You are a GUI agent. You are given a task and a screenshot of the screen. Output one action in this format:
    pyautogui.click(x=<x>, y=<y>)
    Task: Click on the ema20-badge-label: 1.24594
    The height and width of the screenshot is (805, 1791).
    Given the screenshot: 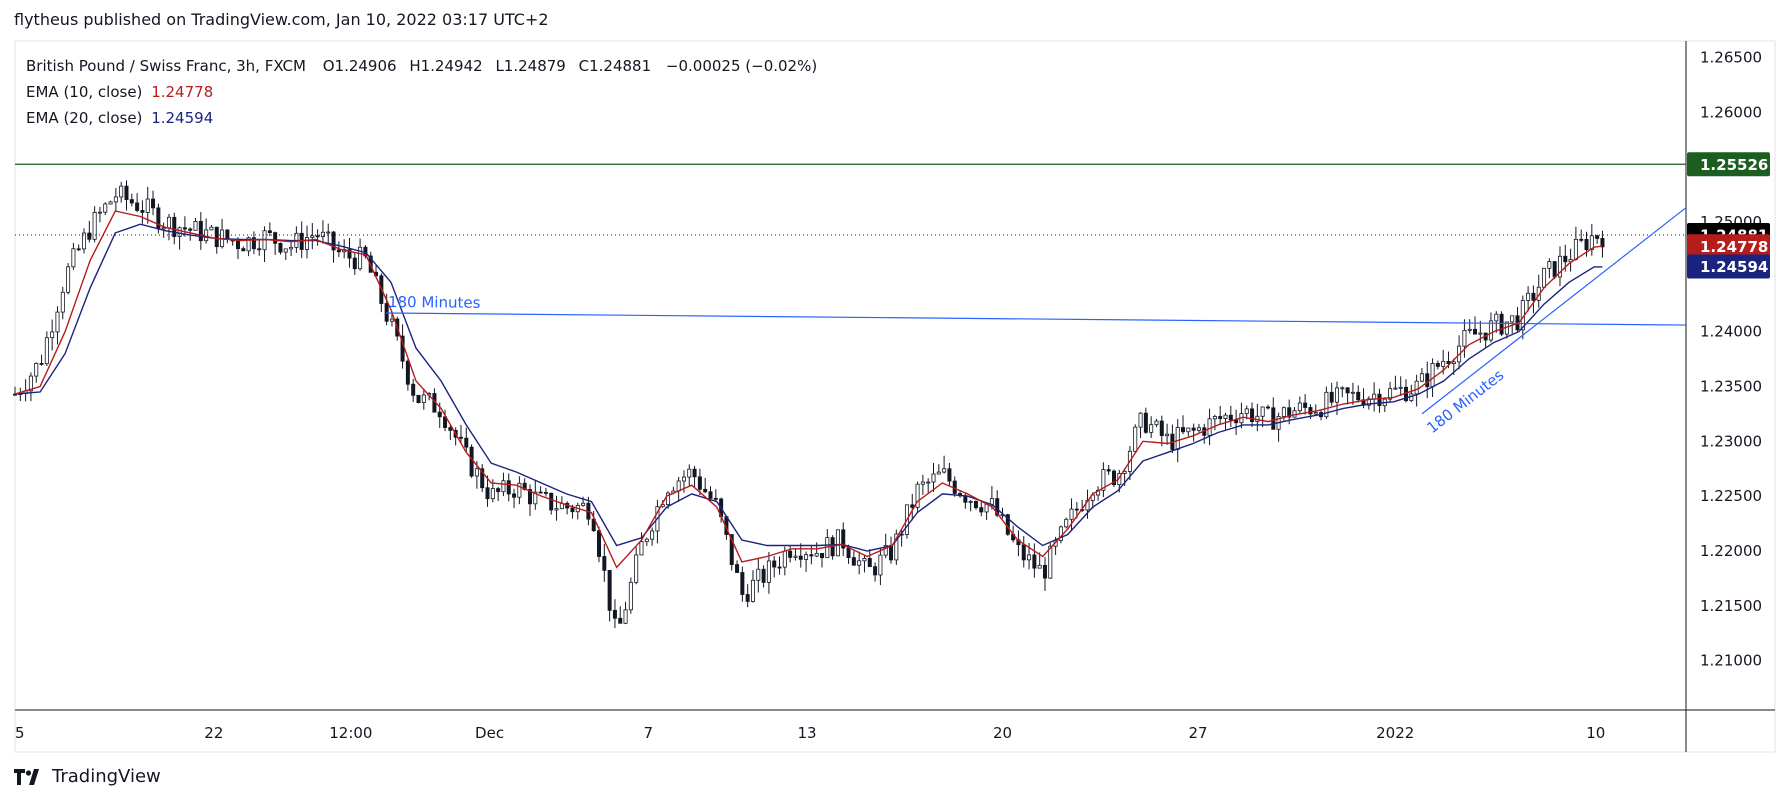 What is the action you would take?
    pyautogui.click(x=1734, y=267)
    